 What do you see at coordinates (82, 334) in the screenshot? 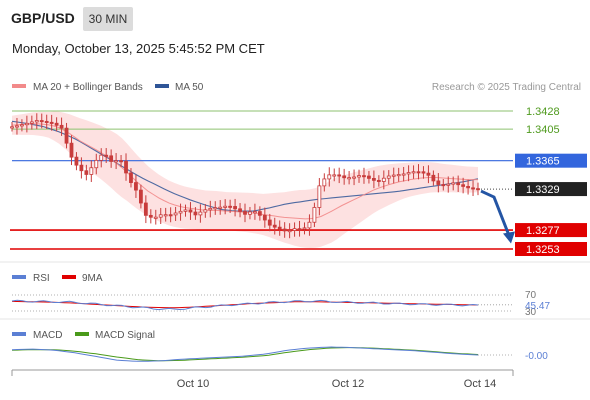
I see `macd-signal-legend-swatch` at bounding box center [82, 334].